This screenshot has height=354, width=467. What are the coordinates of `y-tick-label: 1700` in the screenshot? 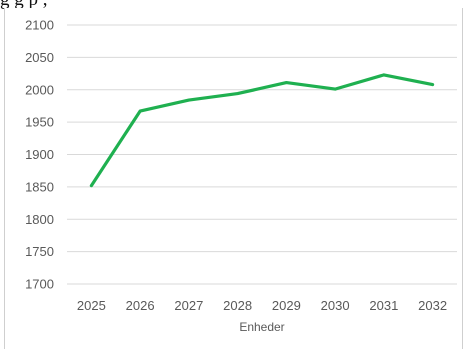 It's located at (39, 284).